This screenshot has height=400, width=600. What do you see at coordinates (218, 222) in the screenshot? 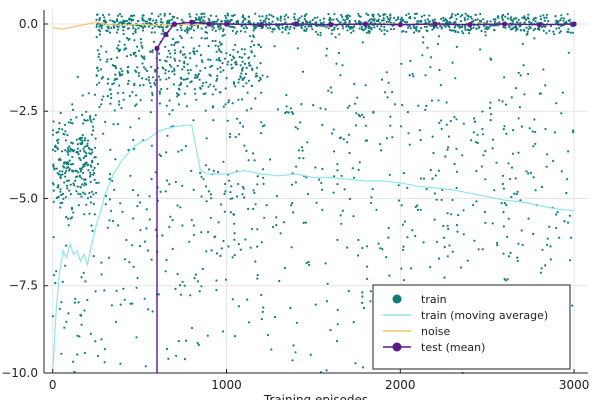
I see `train-point-2010` at bounding box center [218, 222].